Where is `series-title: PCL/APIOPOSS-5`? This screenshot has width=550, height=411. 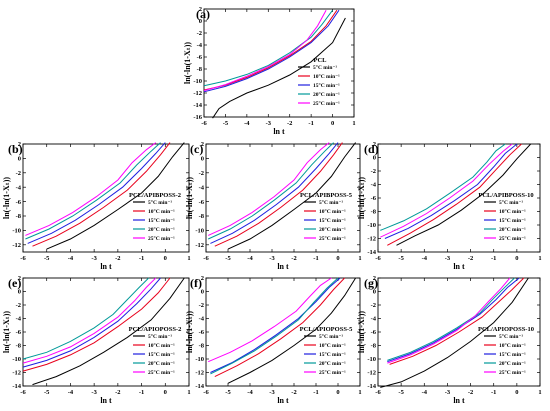
series-title: PCL/APIOPOSS-5 is located at coordinates (326, 329).